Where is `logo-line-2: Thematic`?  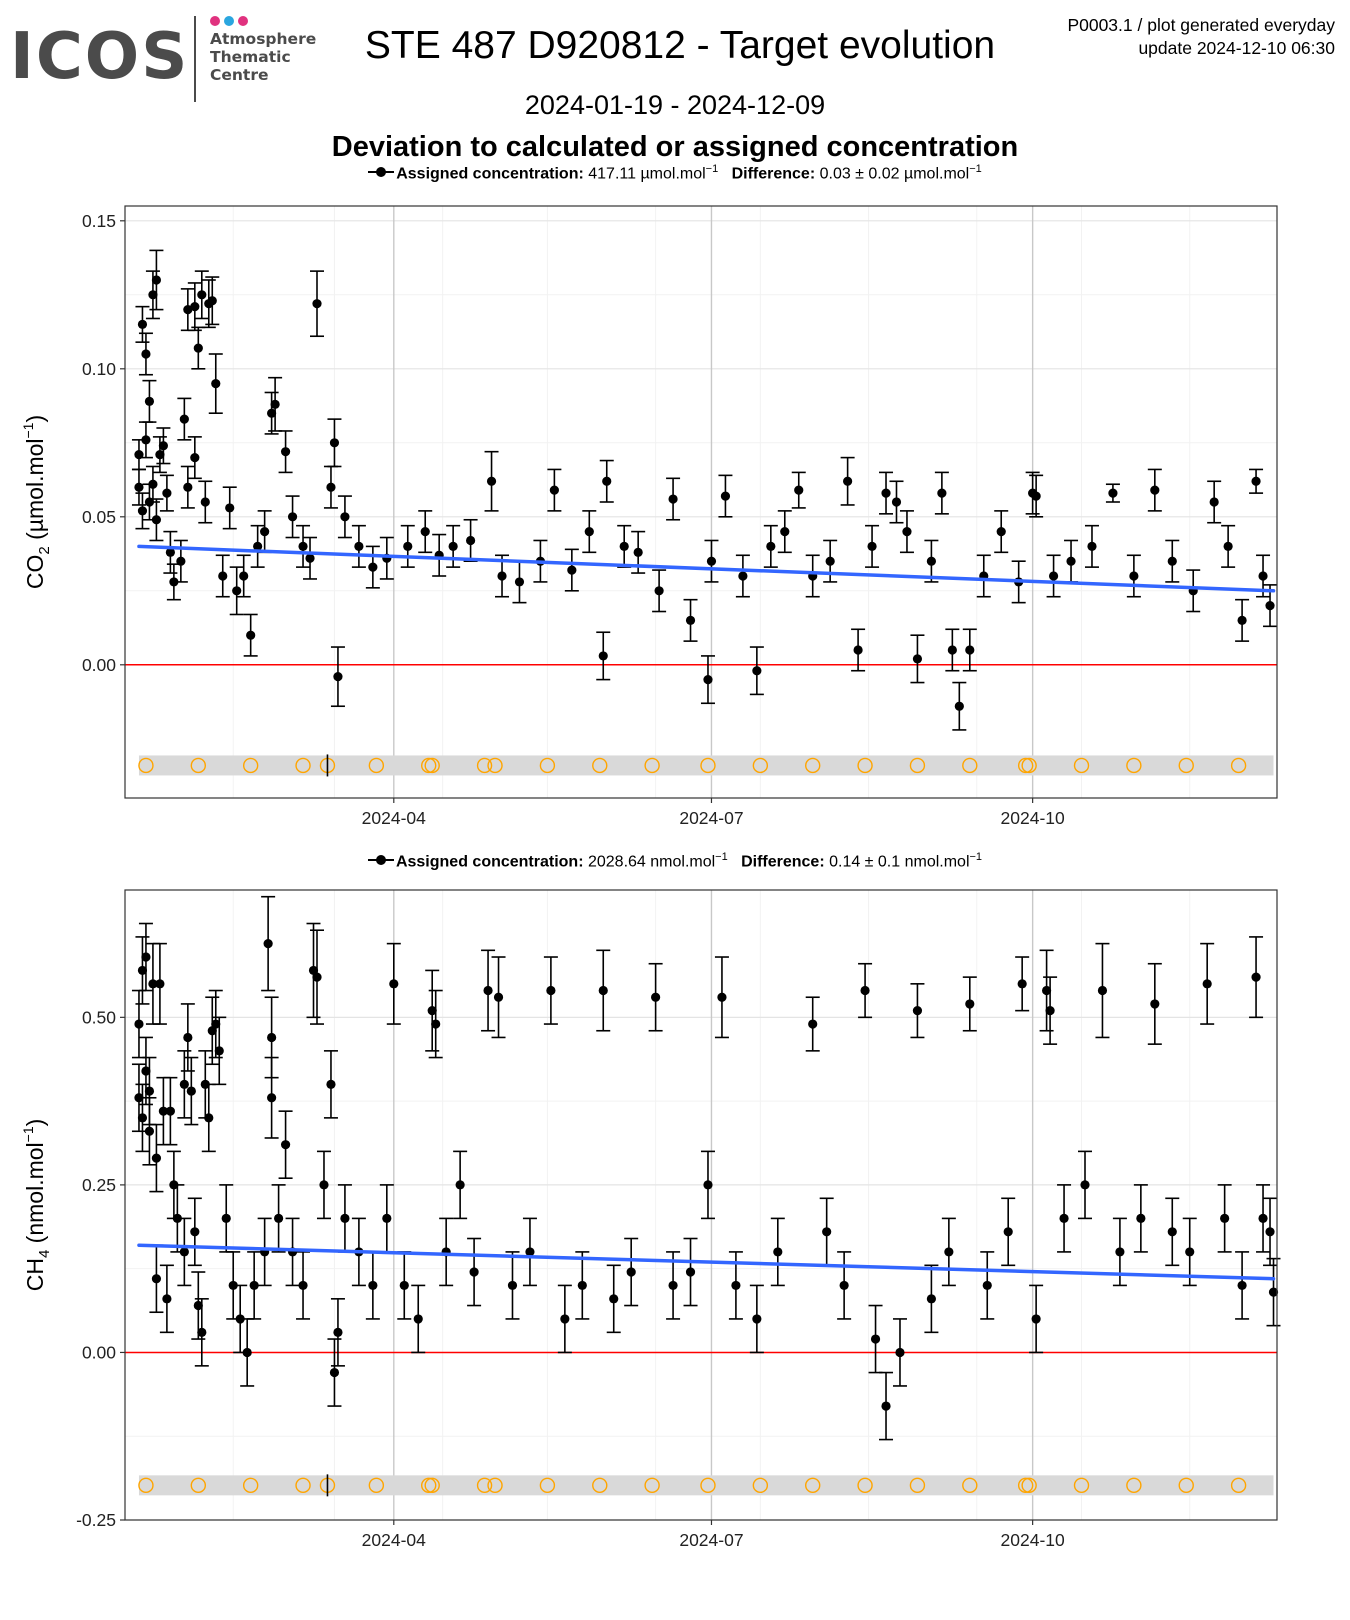
logo-line-2: Thematic is located at coordinates (250, 57).